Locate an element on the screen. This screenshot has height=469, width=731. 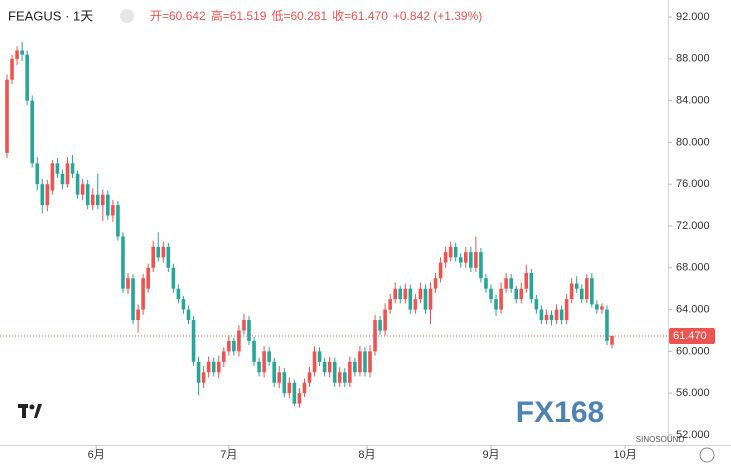
tradingview-logo is located at coordinates (30, 411).